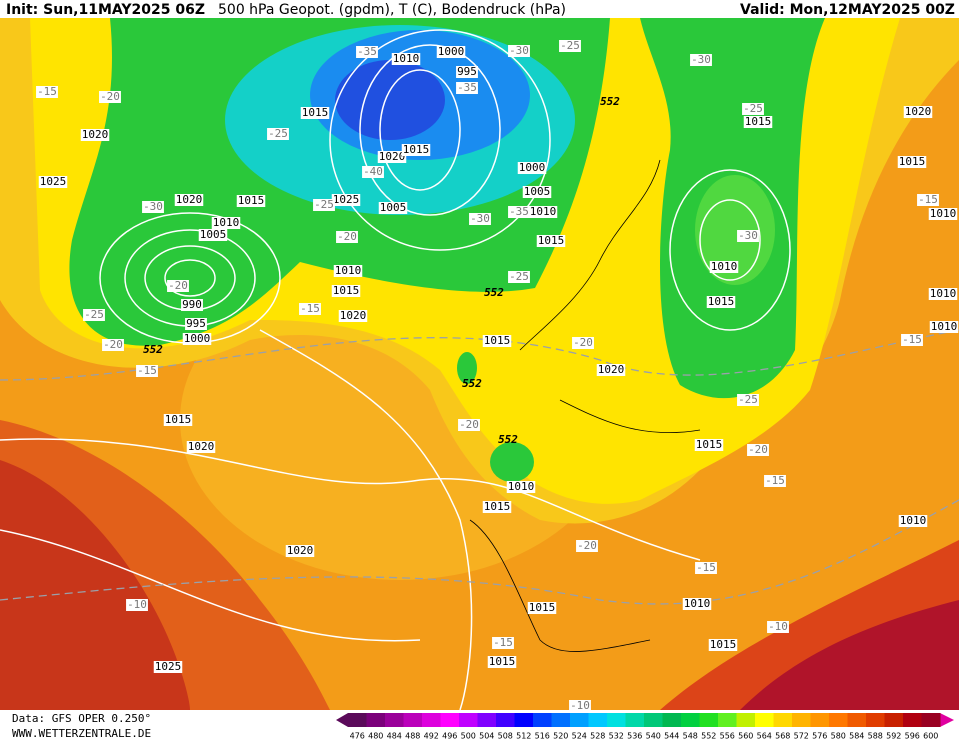 This screenshot has height=741, width=959. Describe the element at coordinates (745, 736) in the screenshot. I see `colorbar-label: 560` at that location.